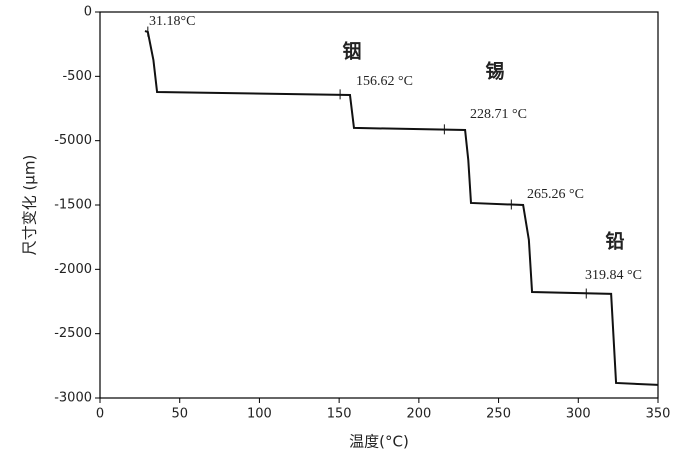 Image resolution: width=700 pixels, height=459 pixels. I want to click on x-tick-label: 150, so click(339, 414).